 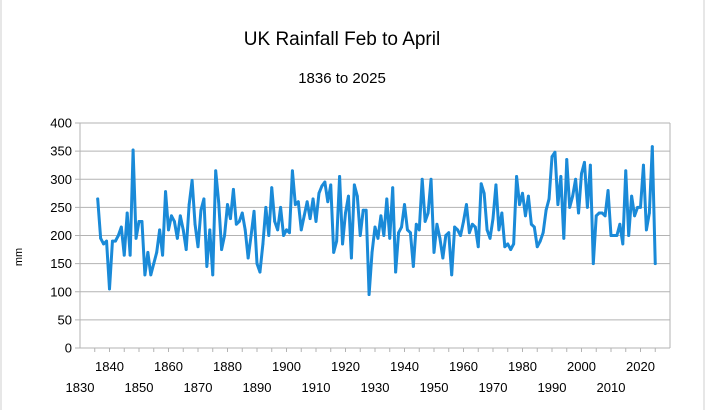 I want to click on data-point-1953, so click(x=443, y=258).